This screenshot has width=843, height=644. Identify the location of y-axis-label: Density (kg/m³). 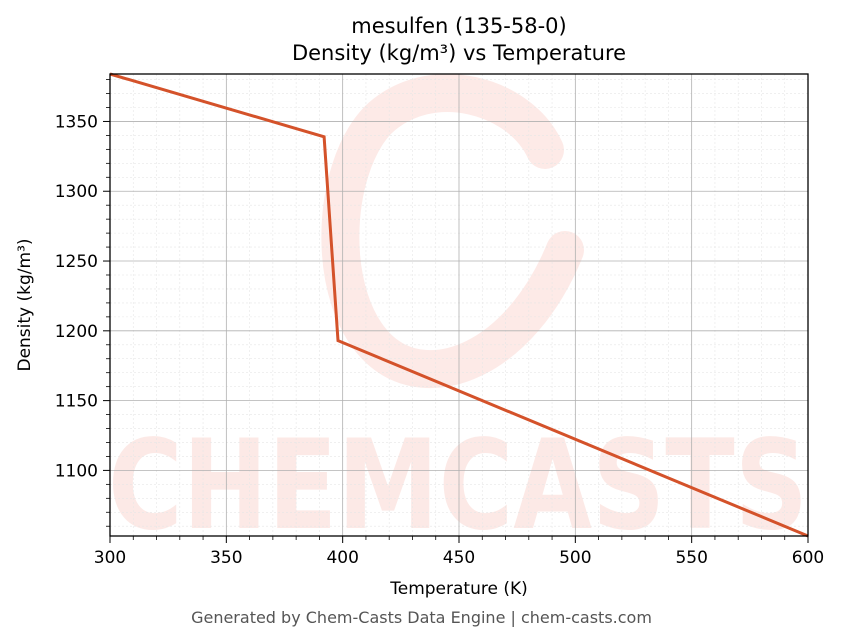
(25, 304).